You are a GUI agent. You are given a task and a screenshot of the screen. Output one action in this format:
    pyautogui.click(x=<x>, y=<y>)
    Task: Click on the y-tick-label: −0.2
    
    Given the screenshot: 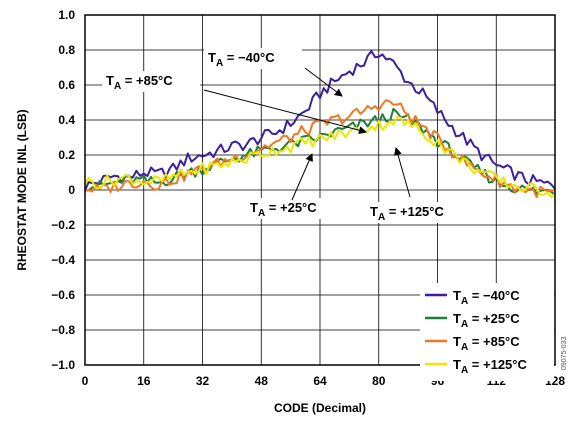 What is the action you would take?
    pyautogui.click(x=63, y=225)
    